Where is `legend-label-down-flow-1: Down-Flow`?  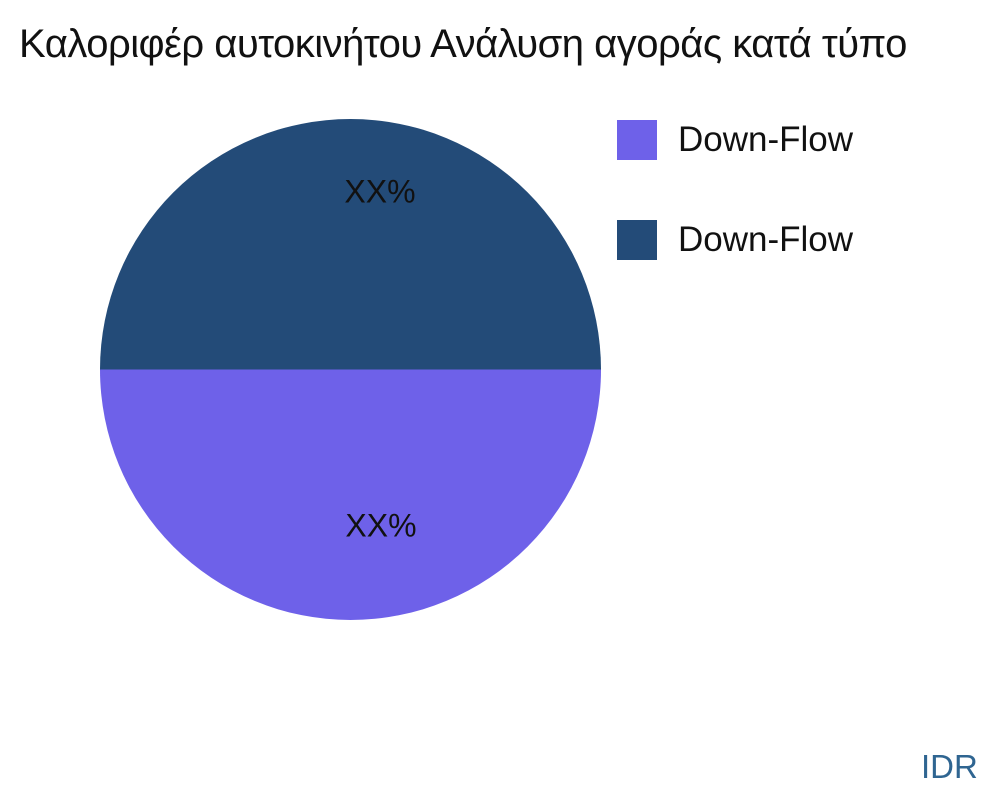 legend-label-down-flow-1: Down-Flow is located at coordinates (766, 139).